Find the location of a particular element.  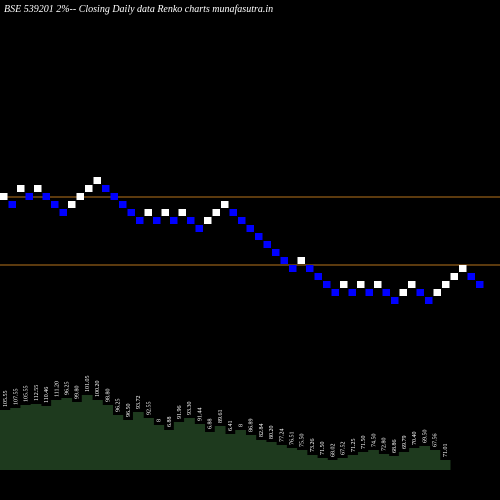

price-label: 74.50 is located at coordinates (374, 441).